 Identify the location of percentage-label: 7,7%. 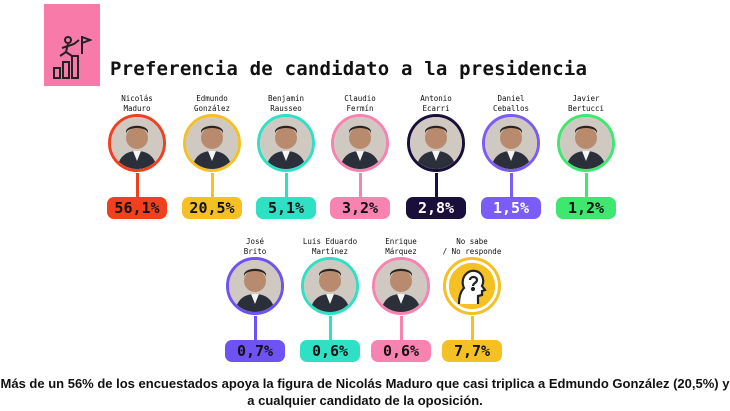
(472, 351).